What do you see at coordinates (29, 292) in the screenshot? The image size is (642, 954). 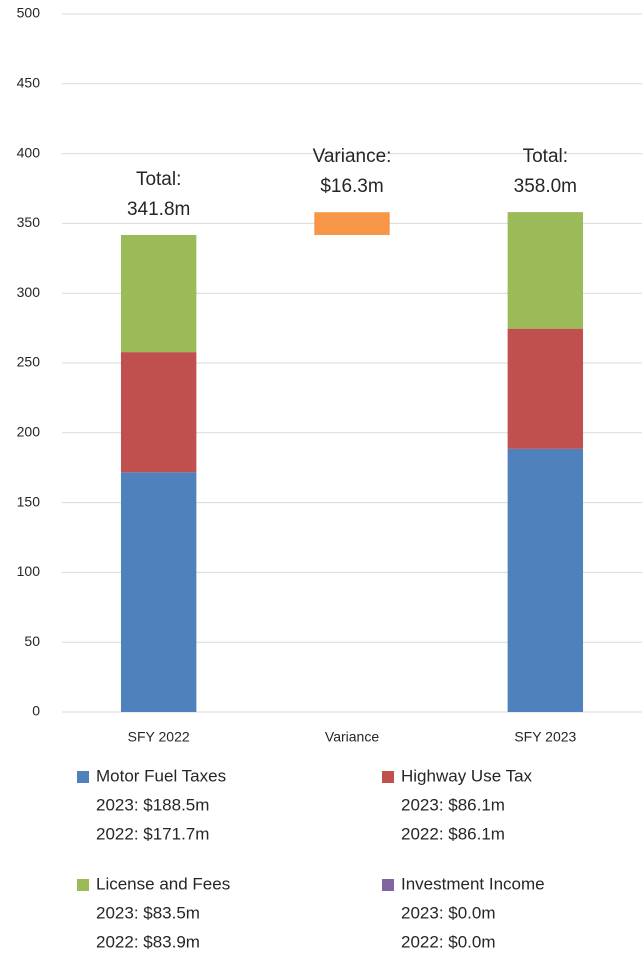 I see `y-tick-label: 300` at bounding box center [29, 292].